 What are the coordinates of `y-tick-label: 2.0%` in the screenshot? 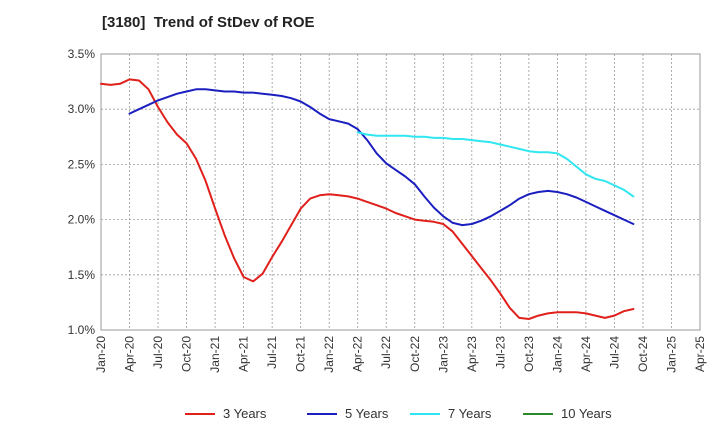 It's located at (82, 220).